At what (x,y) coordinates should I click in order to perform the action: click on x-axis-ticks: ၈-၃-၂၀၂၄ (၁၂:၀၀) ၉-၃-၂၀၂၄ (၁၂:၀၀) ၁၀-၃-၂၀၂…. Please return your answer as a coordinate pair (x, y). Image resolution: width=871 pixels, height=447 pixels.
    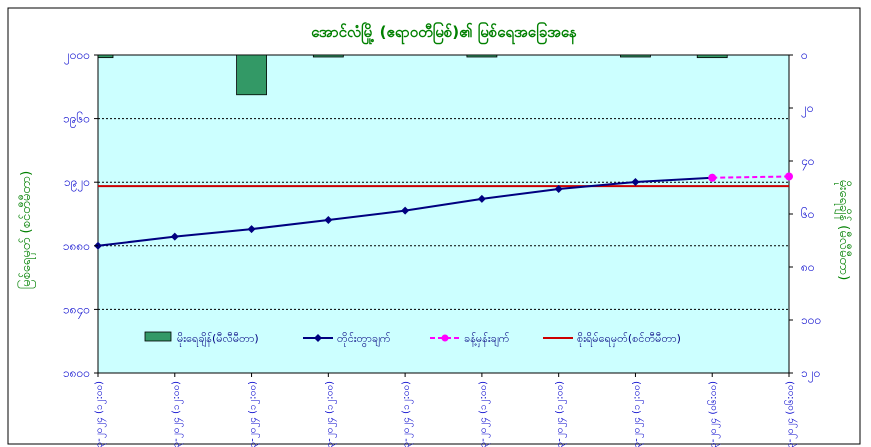
    Looking at the image, I should click on (446, 410).